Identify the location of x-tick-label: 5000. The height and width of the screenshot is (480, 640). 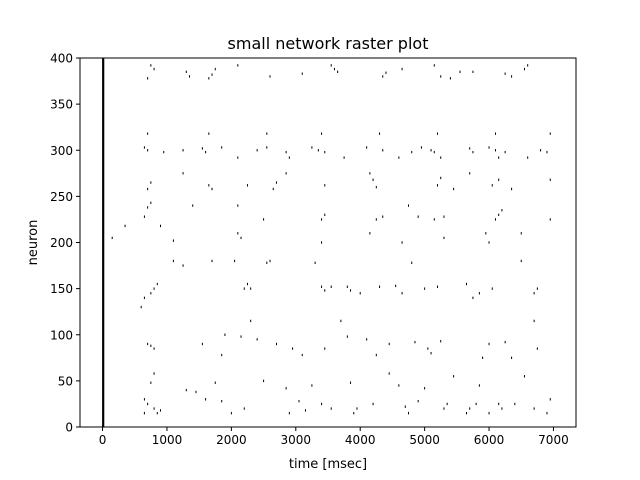
(424, 440).